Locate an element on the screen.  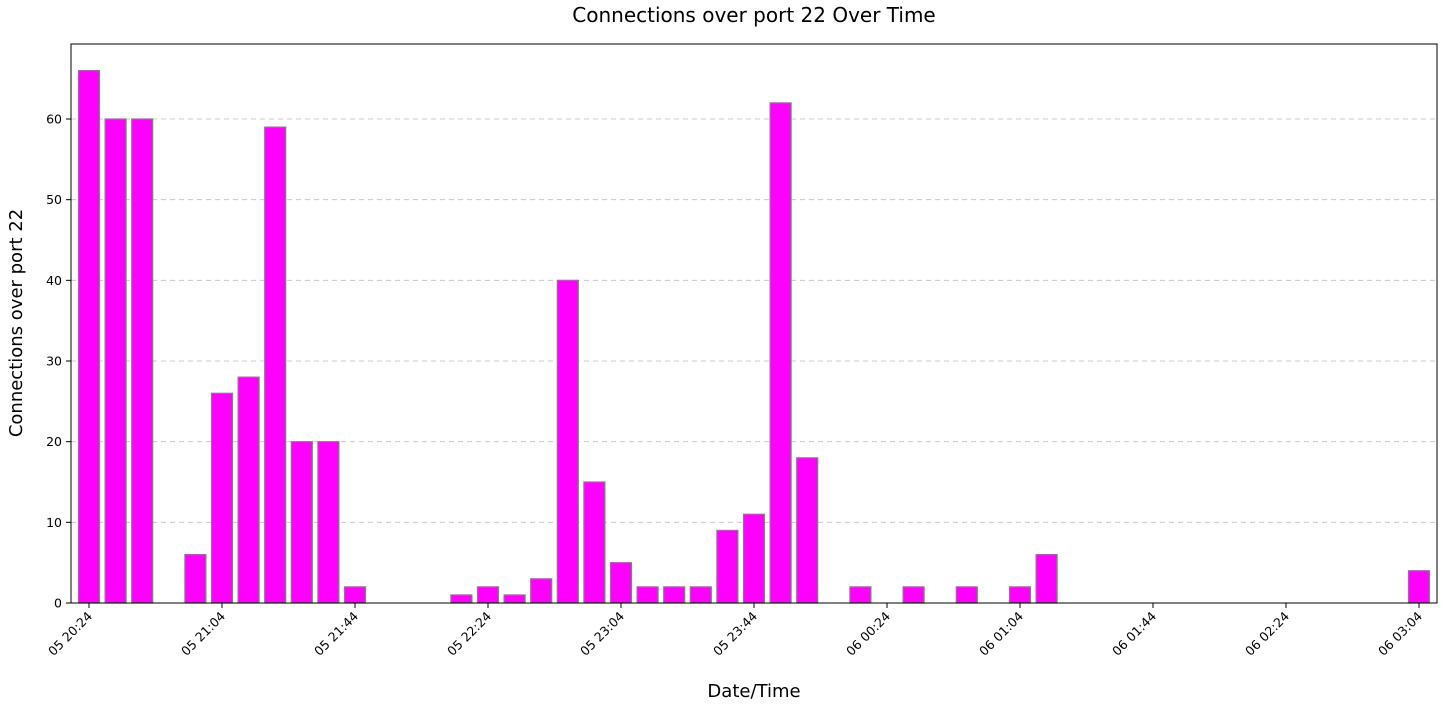
y-axis-ticks: 0 10 20 30 40 50 60 is located at coordinates (58, 361).